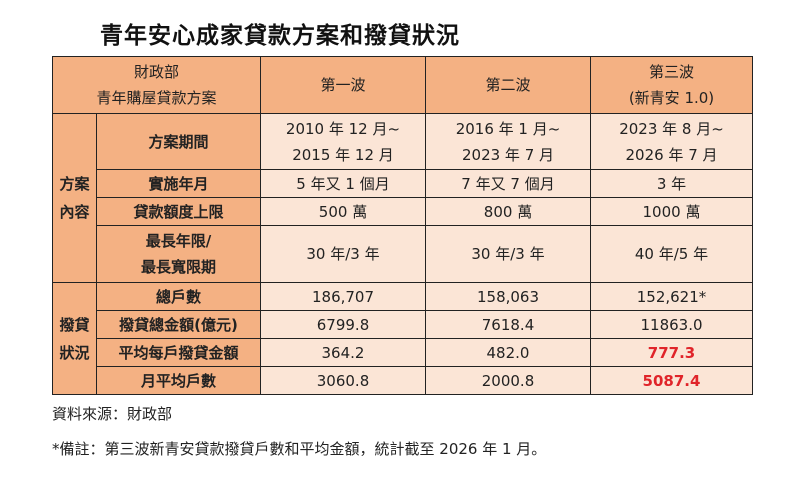 Image resolution: width=789 pixels, height=481 pixels. Describe the element at coordinates (671, 352) in the screenshot. I see `highlight-cell: 777.3` at that location.